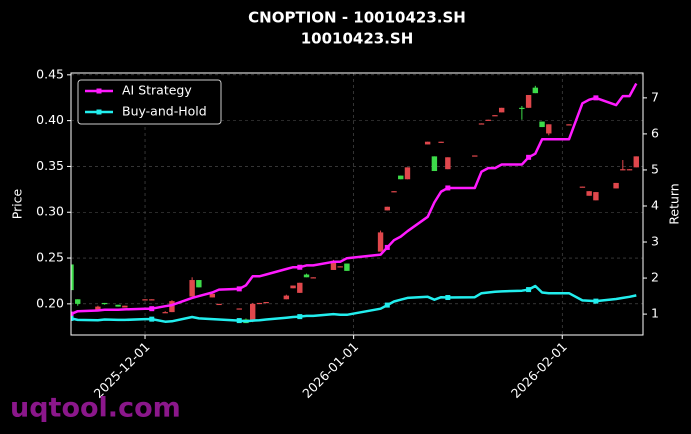  I want to click on watermark: uqtool.com, so click(95, 408).